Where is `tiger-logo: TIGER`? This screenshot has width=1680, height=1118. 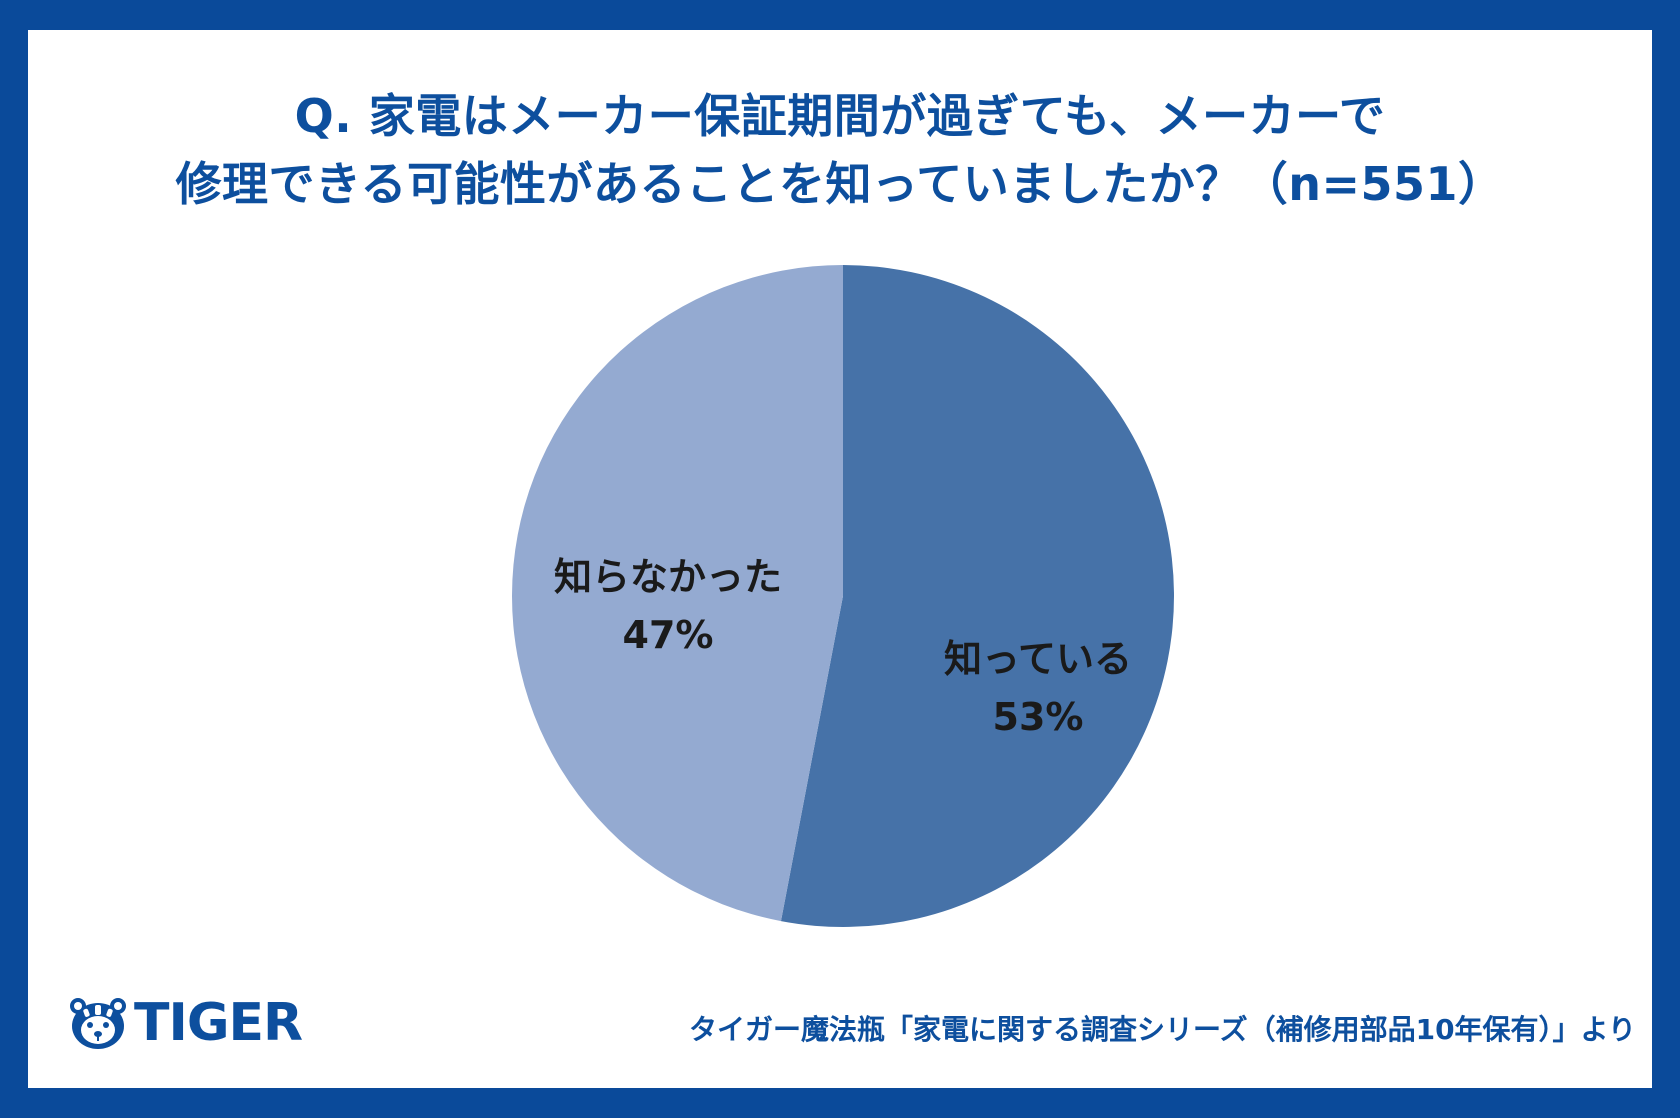
tiger-logo: TIGER is located at coordinates (185, 1023).